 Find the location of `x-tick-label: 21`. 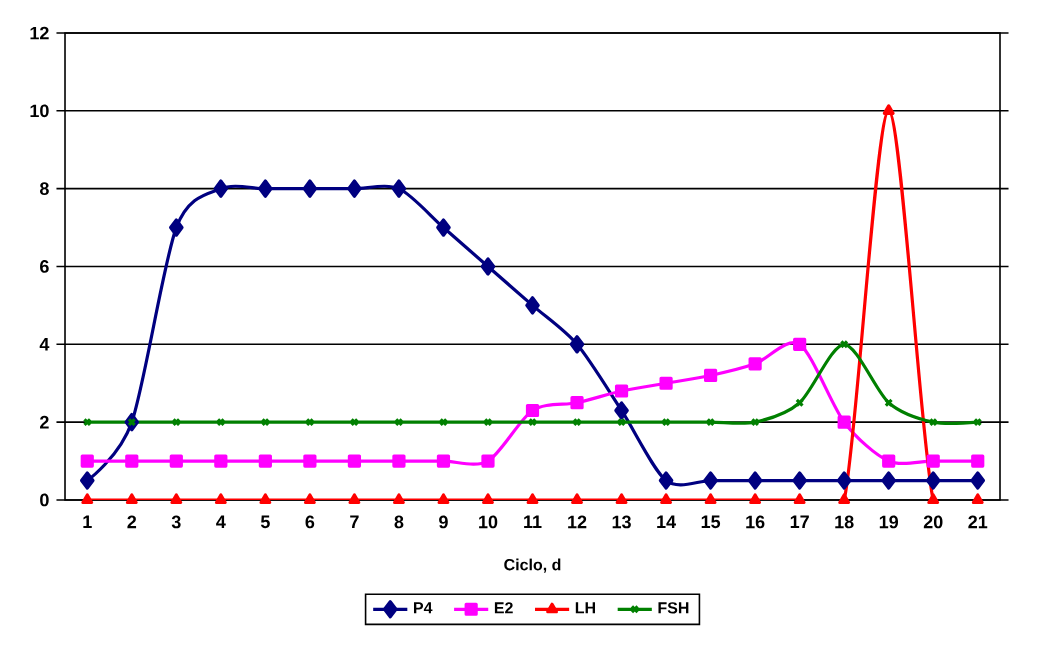

x-tick-label: 21 is located at coordinates (978, 522).